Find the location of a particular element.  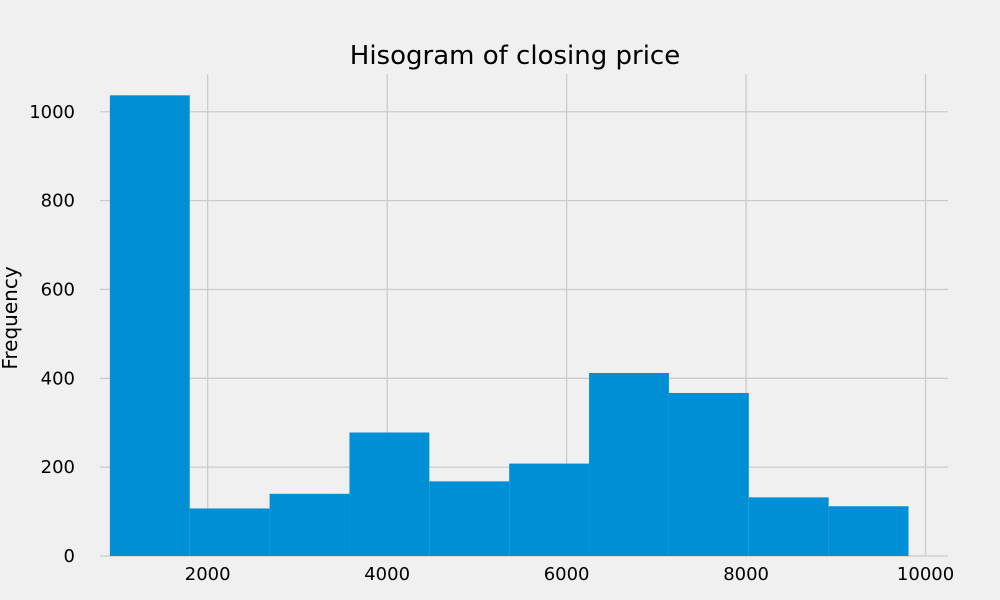

x-tick-label: 8000 is located at coordinates (746, 574).